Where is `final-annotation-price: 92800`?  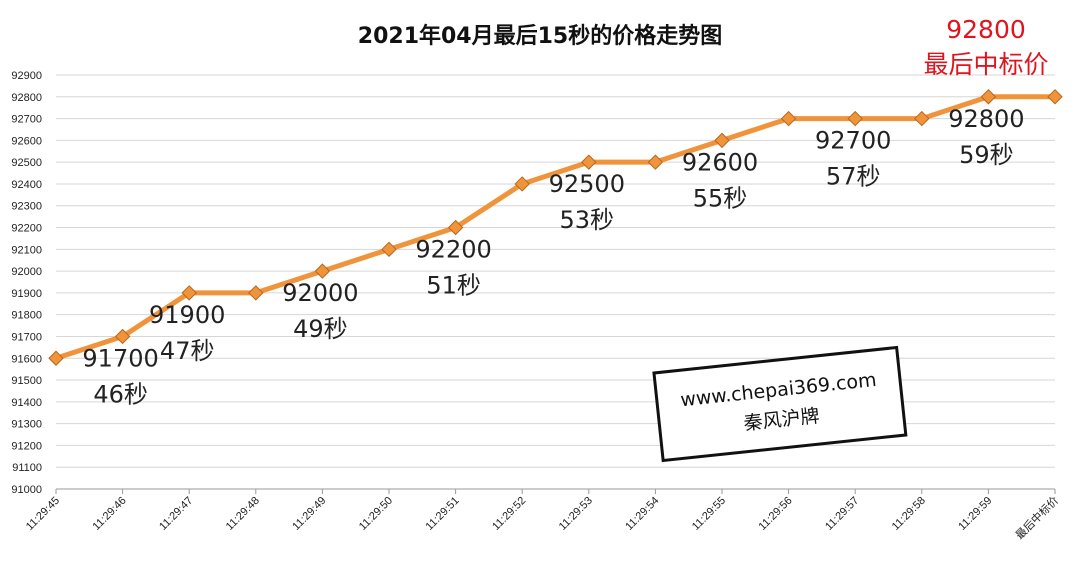
final-annotation-price: 92800 is located at coordinates (986, 29).